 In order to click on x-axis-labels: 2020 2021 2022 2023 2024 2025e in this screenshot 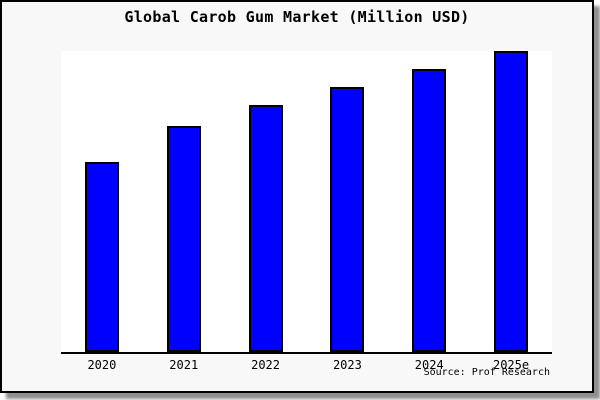, I will do `click(306, 365)`.